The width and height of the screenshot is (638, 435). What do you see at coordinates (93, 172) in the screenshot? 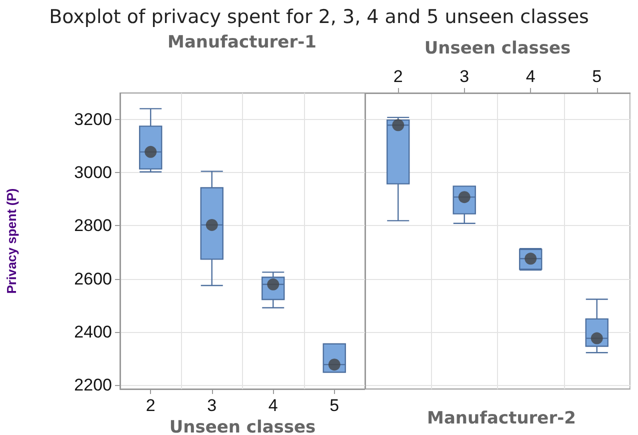
I see `y-tick-label: 3000` at bounding box center [93, 172].